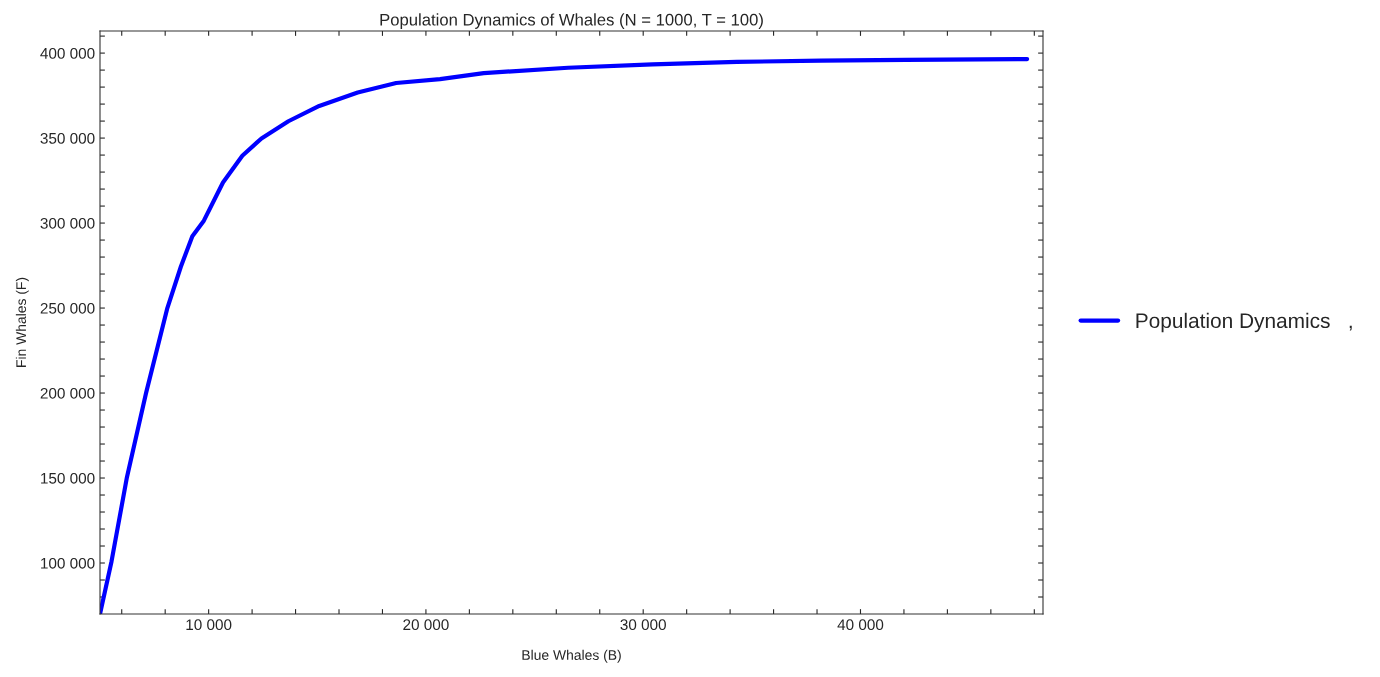 The image size is (1380, 677). I want to click on chart-title: Population Dynamics of Whales (N = 1000, T = 100), so click(571, 21).